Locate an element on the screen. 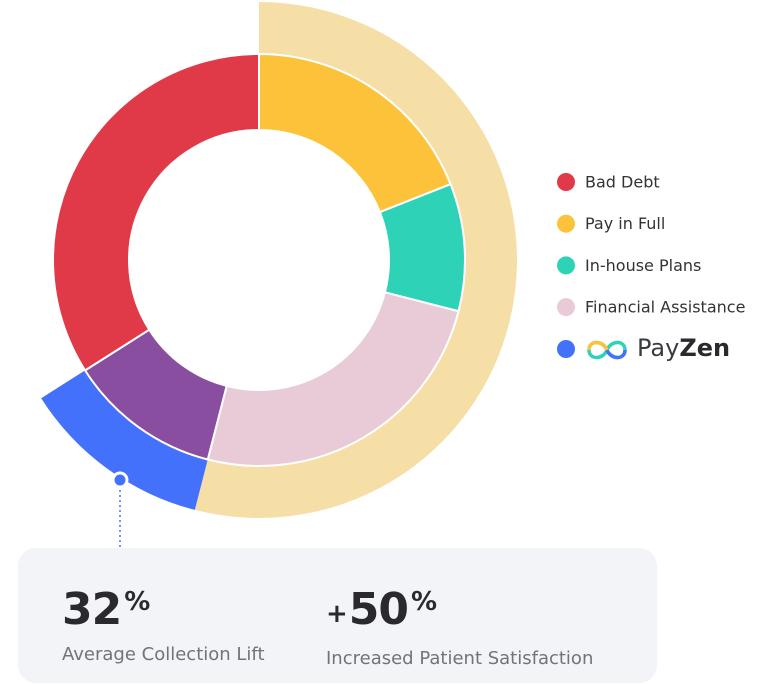 The image size is (768, 684). stat: +50% Increased Patient Satisfaction is located at coordinates (460, 624).